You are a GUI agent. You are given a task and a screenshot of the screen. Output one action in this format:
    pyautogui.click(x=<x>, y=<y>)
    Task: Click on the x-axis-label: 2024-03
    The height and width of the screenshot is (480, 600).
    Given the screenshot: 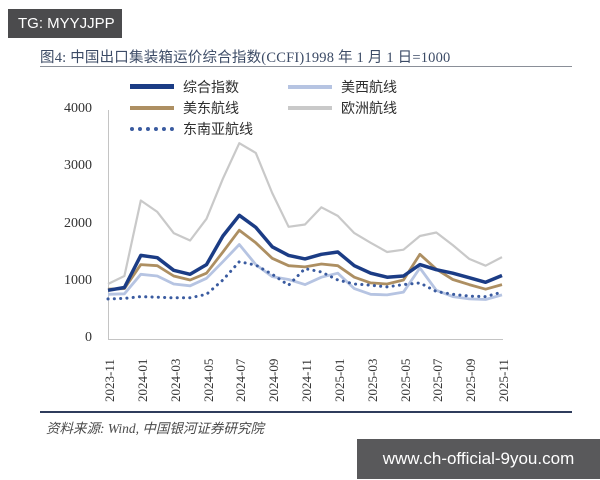 What is the action you would take?
    pyautogui.click(x=175, y=380)
    